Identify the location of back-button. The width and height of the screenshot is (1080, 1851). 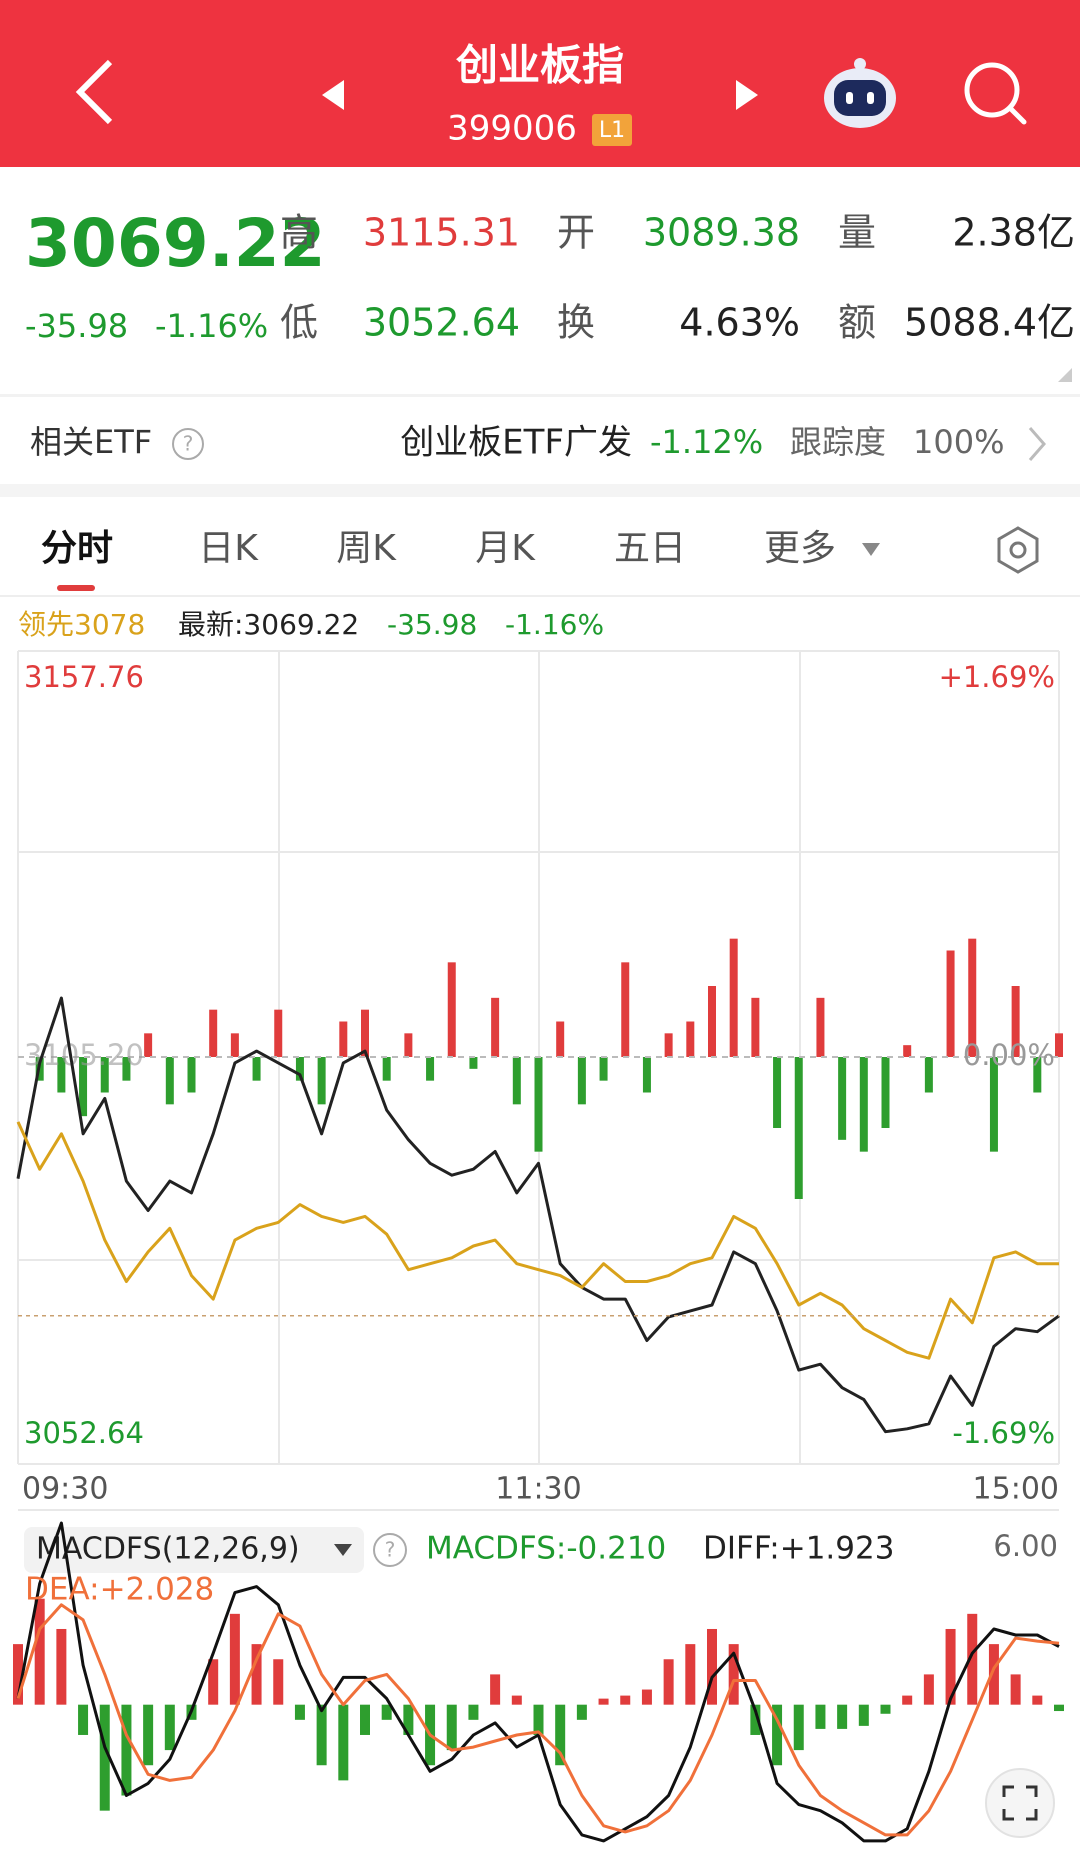
(94, 92).